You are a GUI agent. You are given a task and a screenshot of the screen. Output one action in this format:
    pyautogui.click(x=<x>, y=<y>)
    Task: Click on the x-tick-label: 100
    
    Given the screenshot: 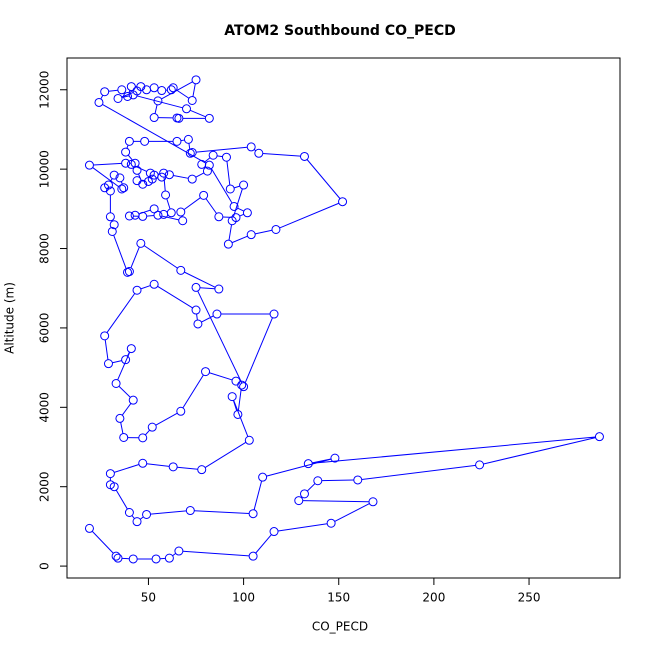 What is the action you would take?
    pyautogui.click(x=243, y=598)
    